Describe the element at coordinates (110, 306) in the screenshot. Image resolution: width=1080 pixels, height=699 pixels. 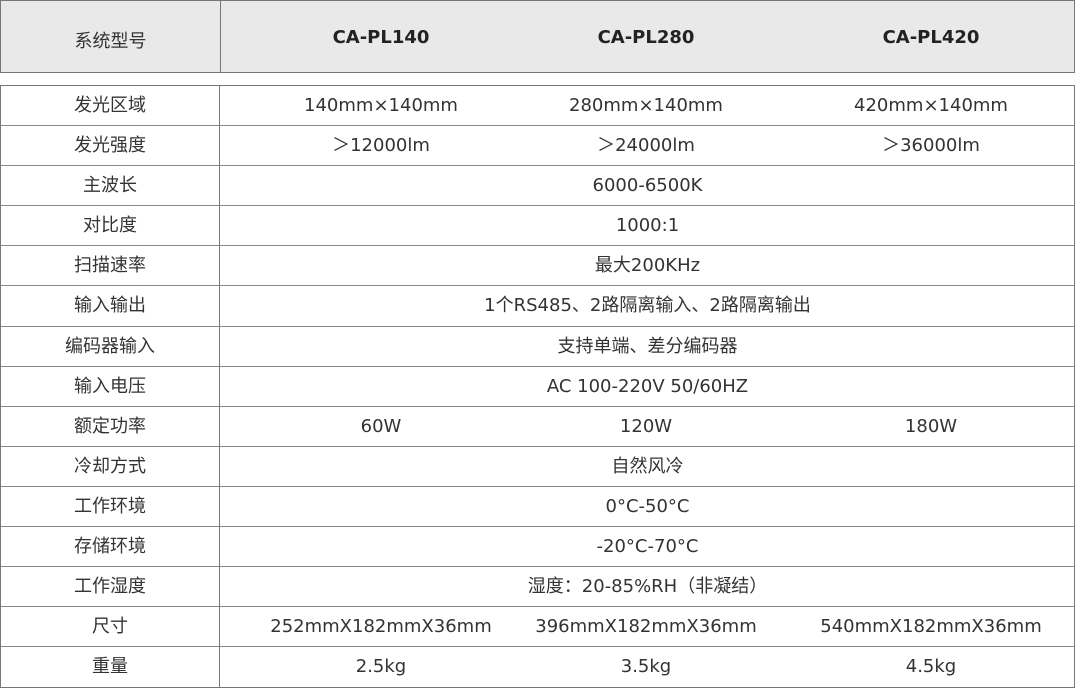
I see `row-label: 输入输出` at that location.